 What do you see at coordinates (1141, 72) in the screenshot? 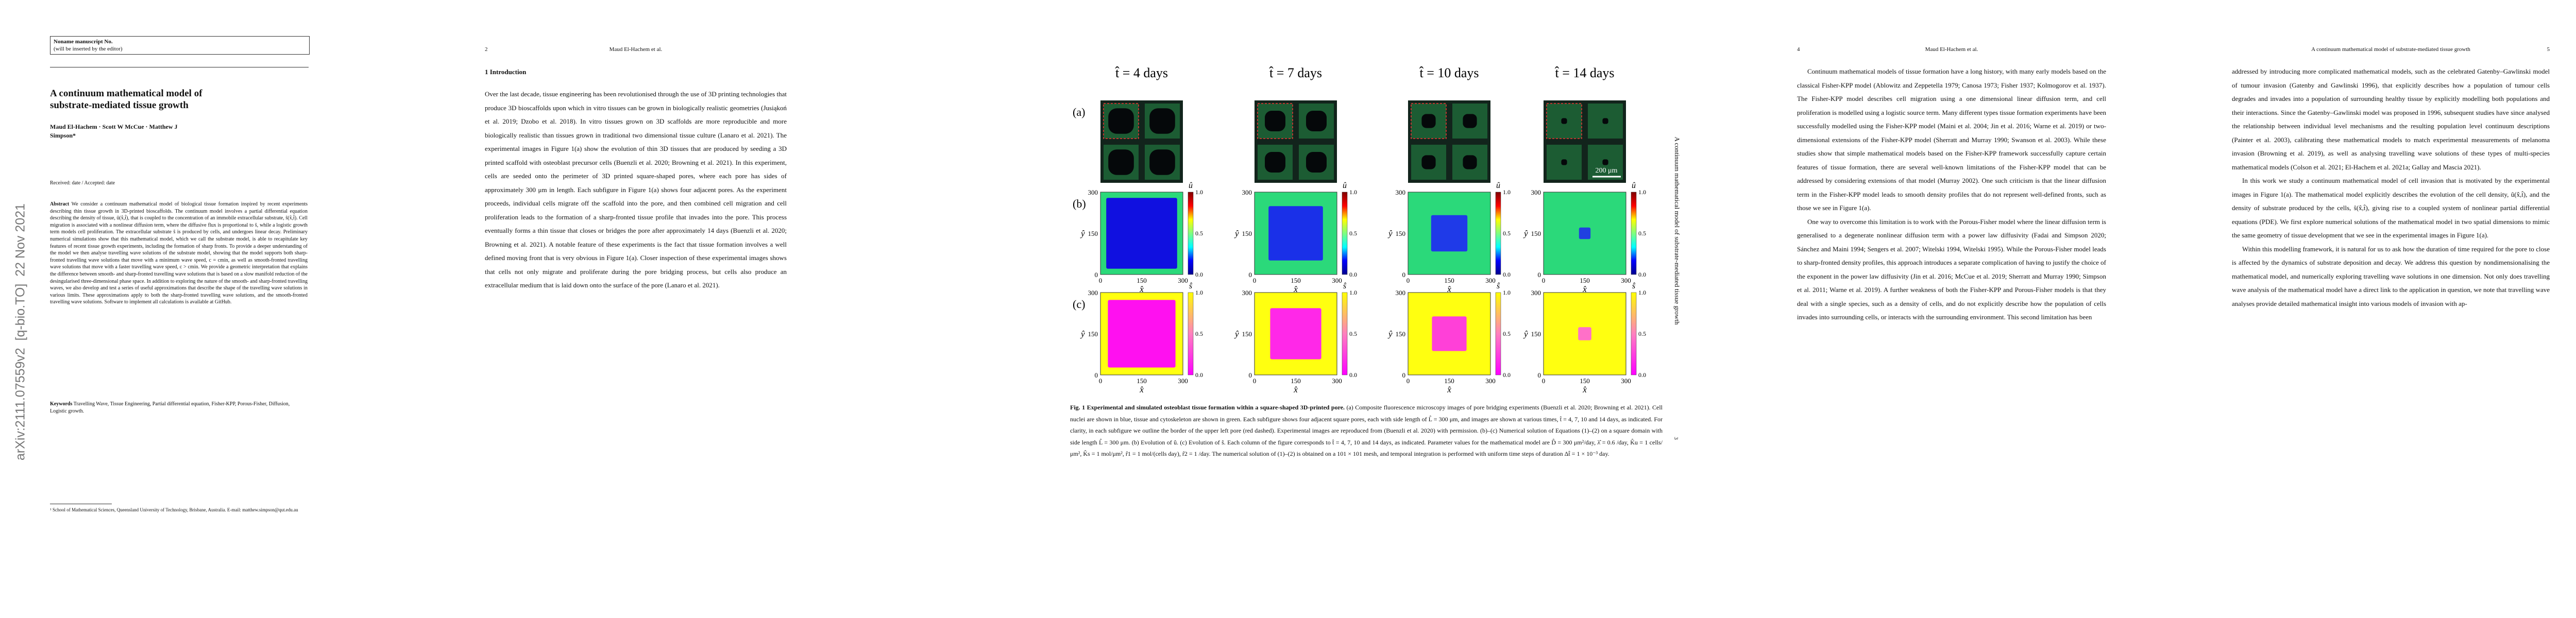
I see `column-title: t̂ = 4 days` at bounding box center [1141, 72].